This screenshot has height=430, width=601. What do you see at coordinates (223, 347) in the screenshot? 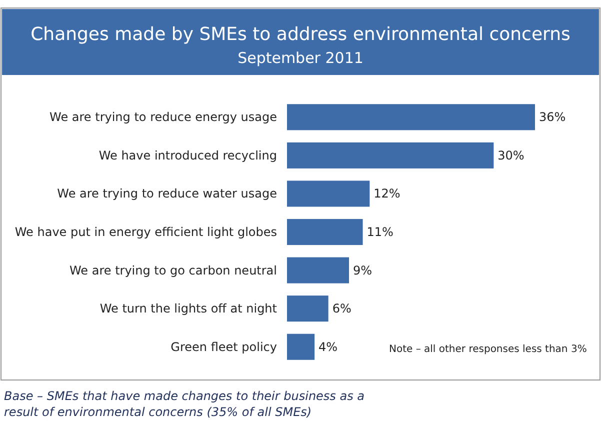
I see `y-tick-label: Green fleet policy` at bounding box center [223, 347].